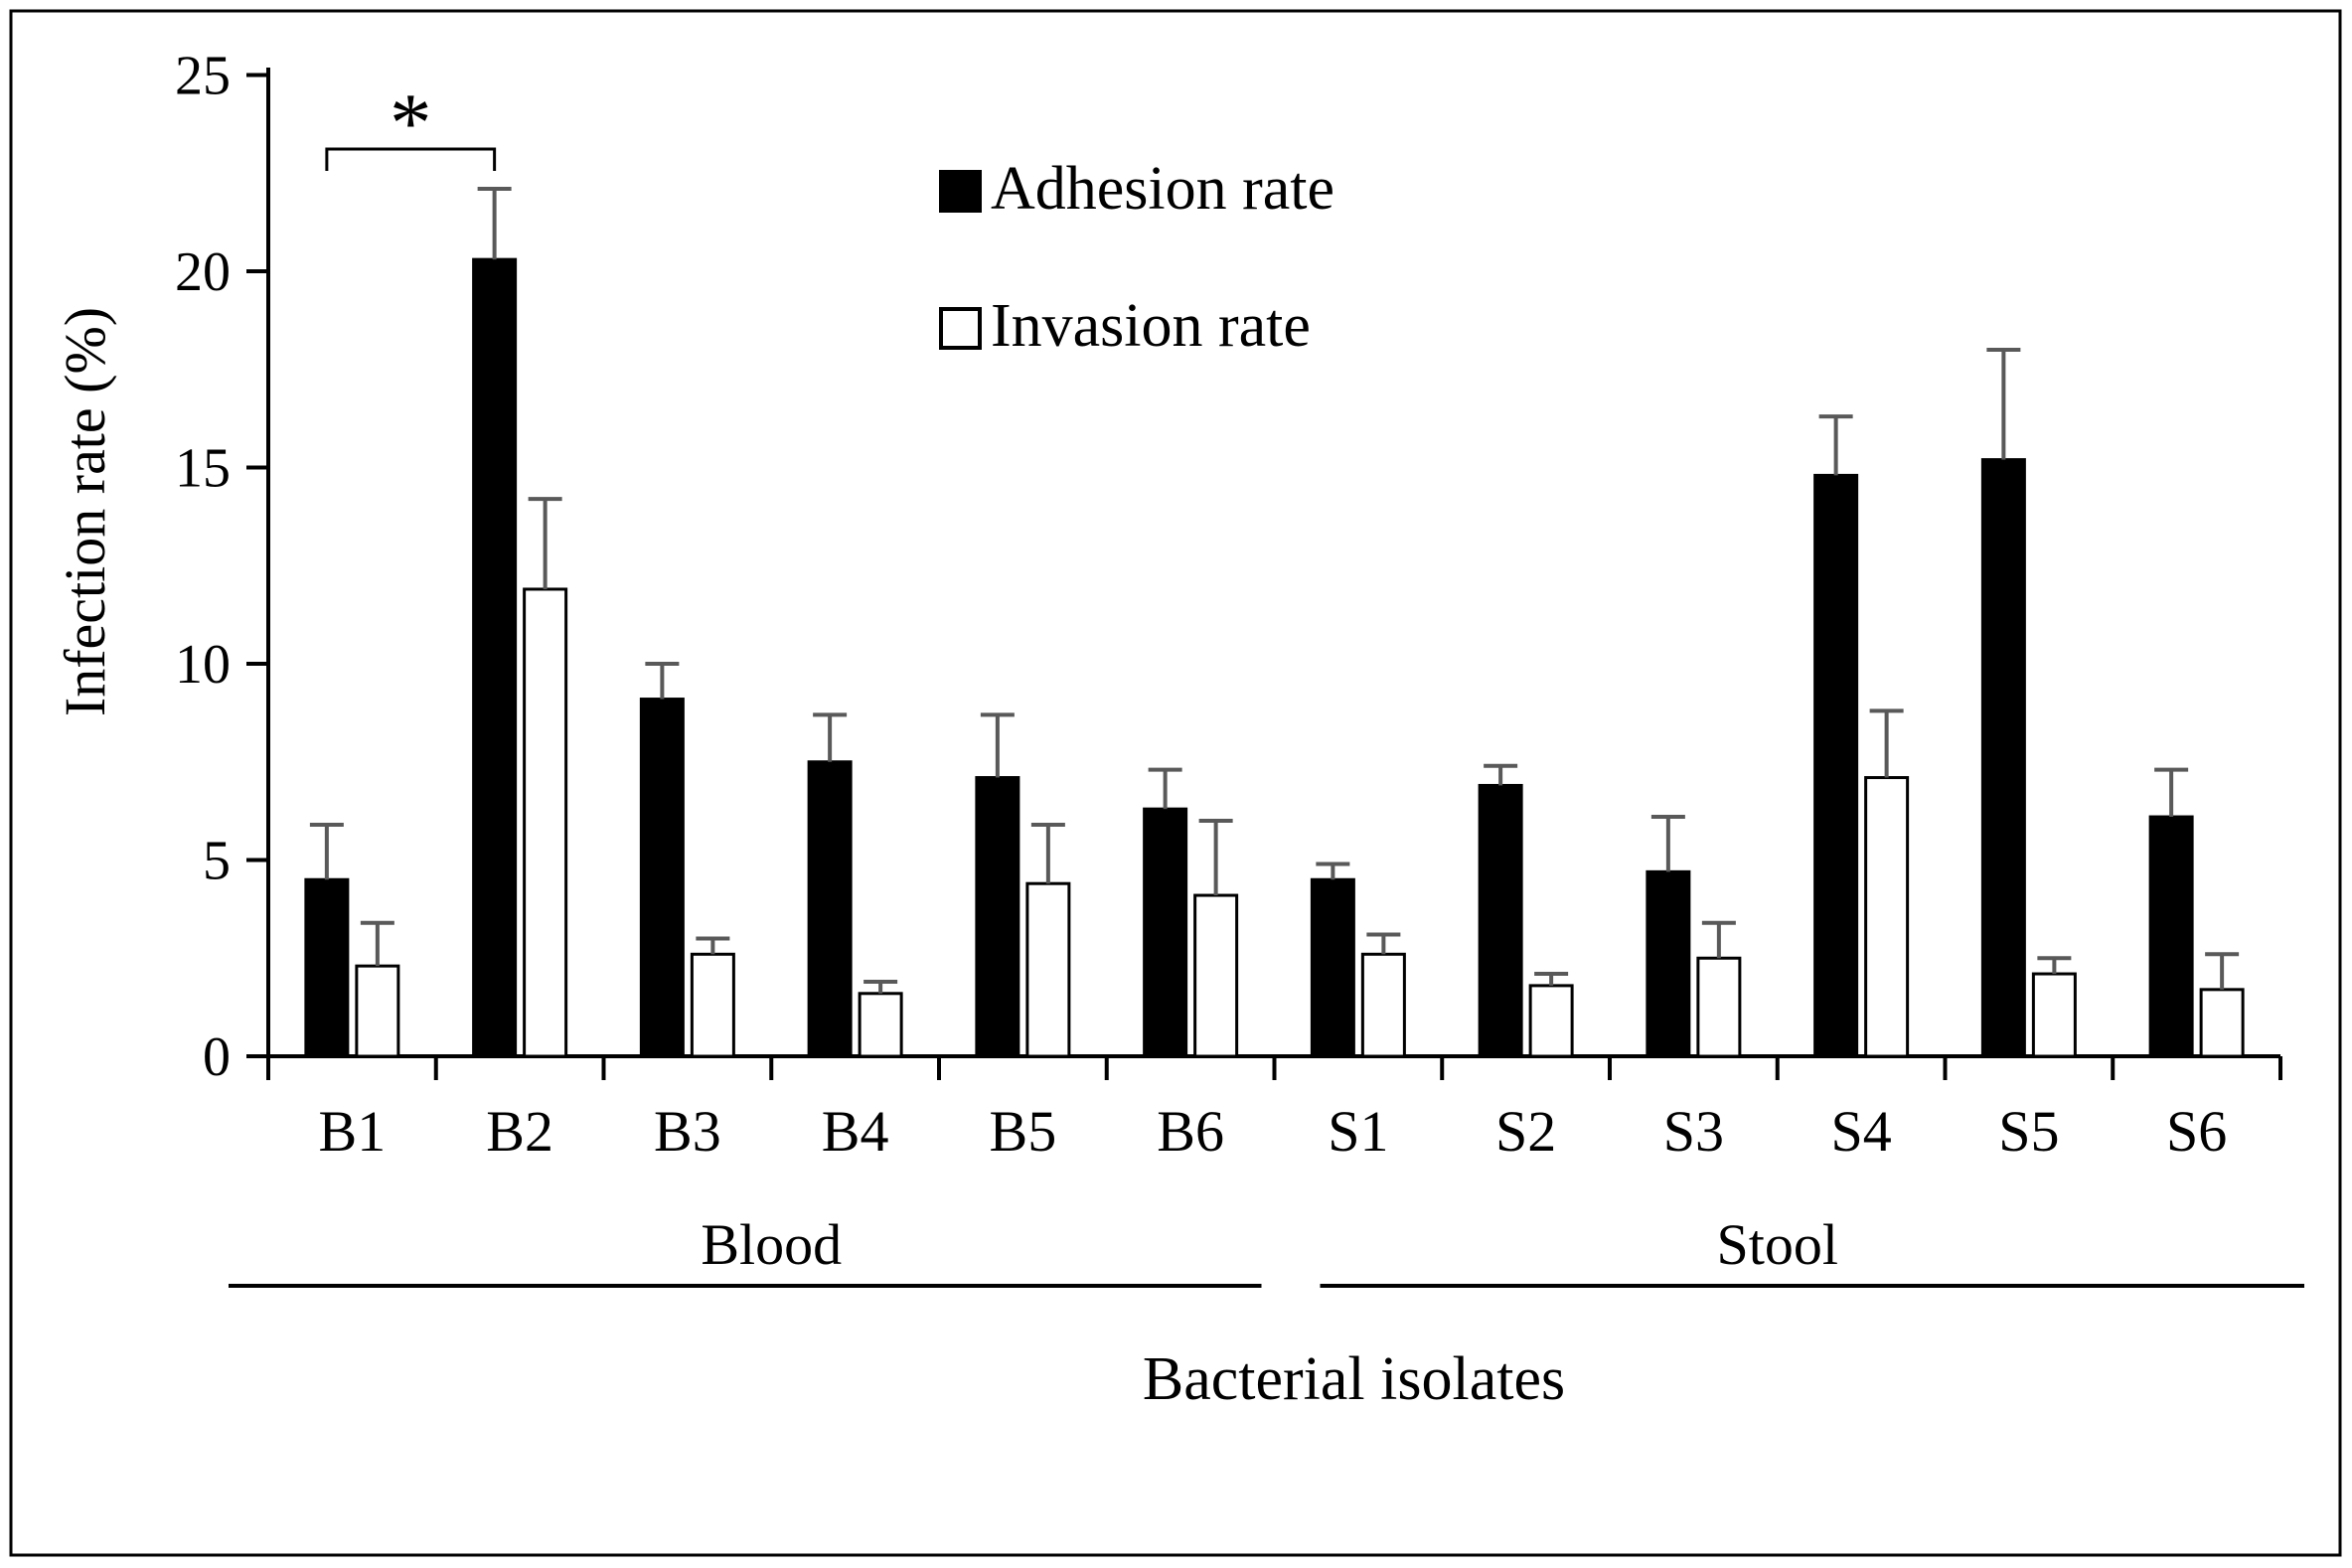 The image size is (2352, 1568). Describe the element at coordinates (1551, 1021) in the screenshot. I see `bar-S2-invasion` at that location.